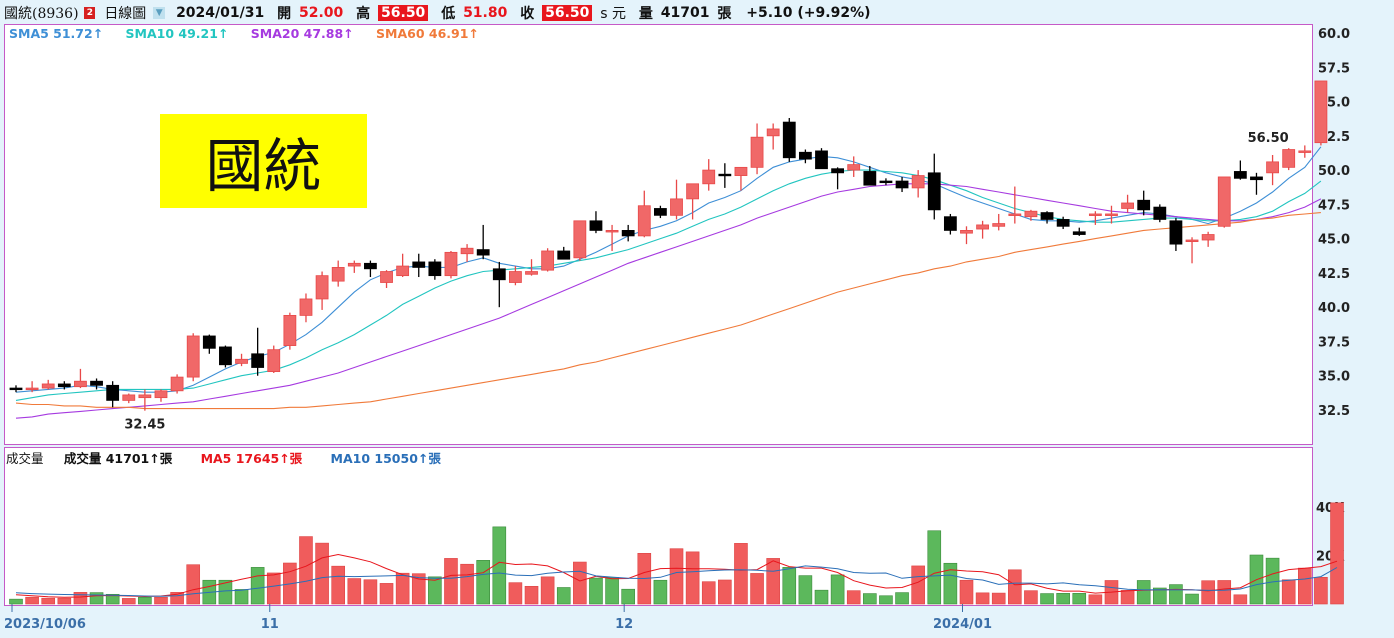  Describe the element at coordinates (1334, 171) in the screenshot. I see `price-axis-tick: 50.0` at that location.